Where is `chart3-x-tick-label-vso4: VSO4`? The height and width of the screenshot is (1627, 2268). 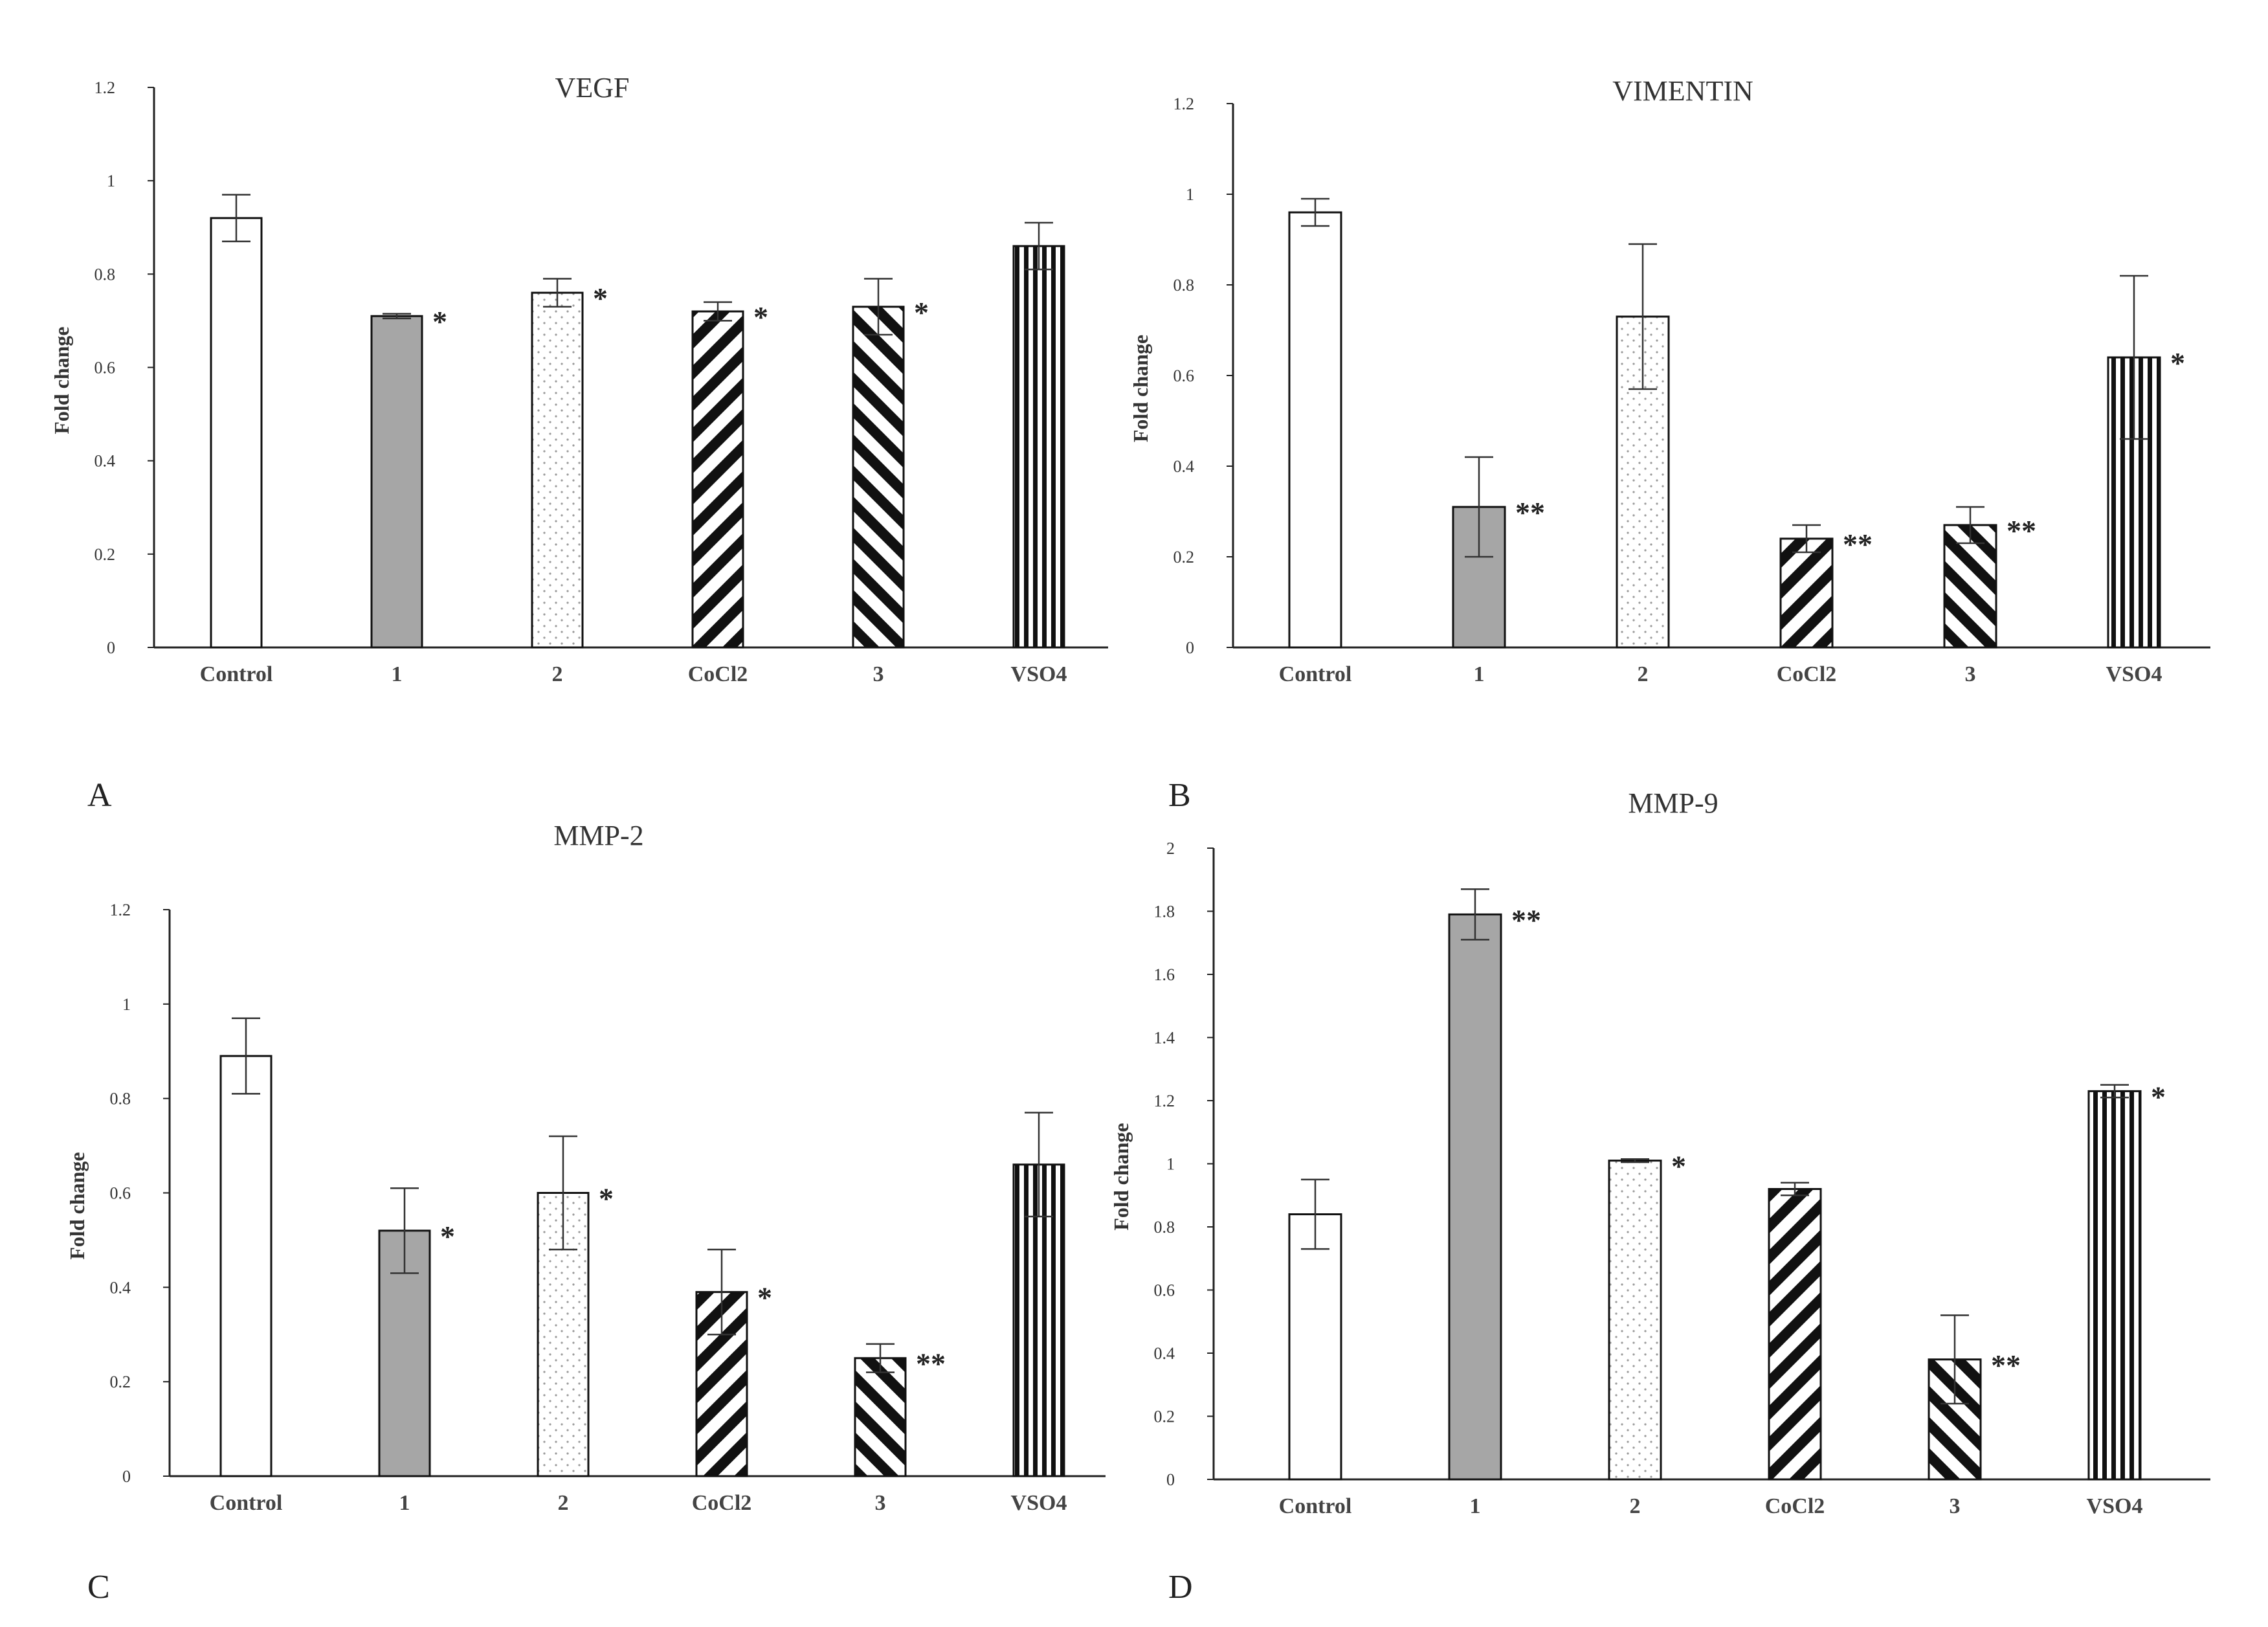 chart3-x-tick-label-vso4: VSO4 is located at coordinates (1039, 1503).